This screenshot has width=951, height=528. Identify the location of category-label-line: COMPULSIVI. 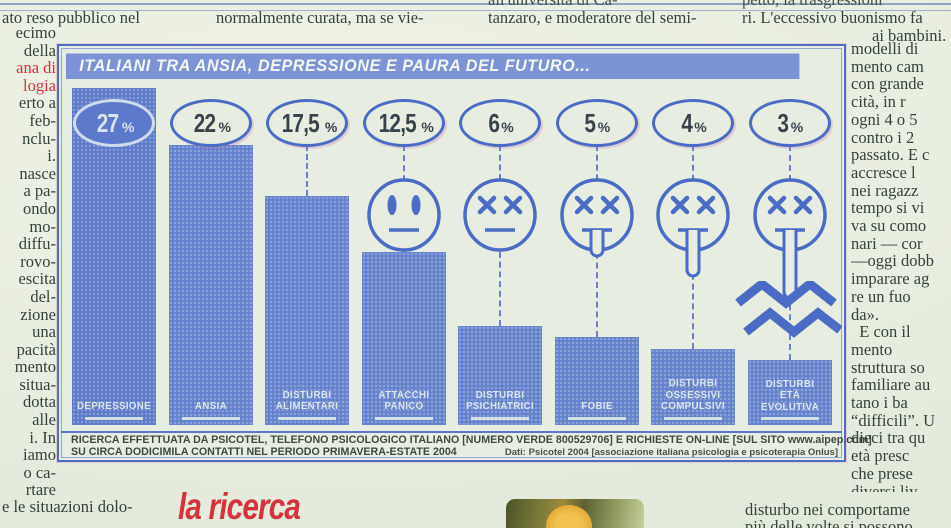
(693, 406).